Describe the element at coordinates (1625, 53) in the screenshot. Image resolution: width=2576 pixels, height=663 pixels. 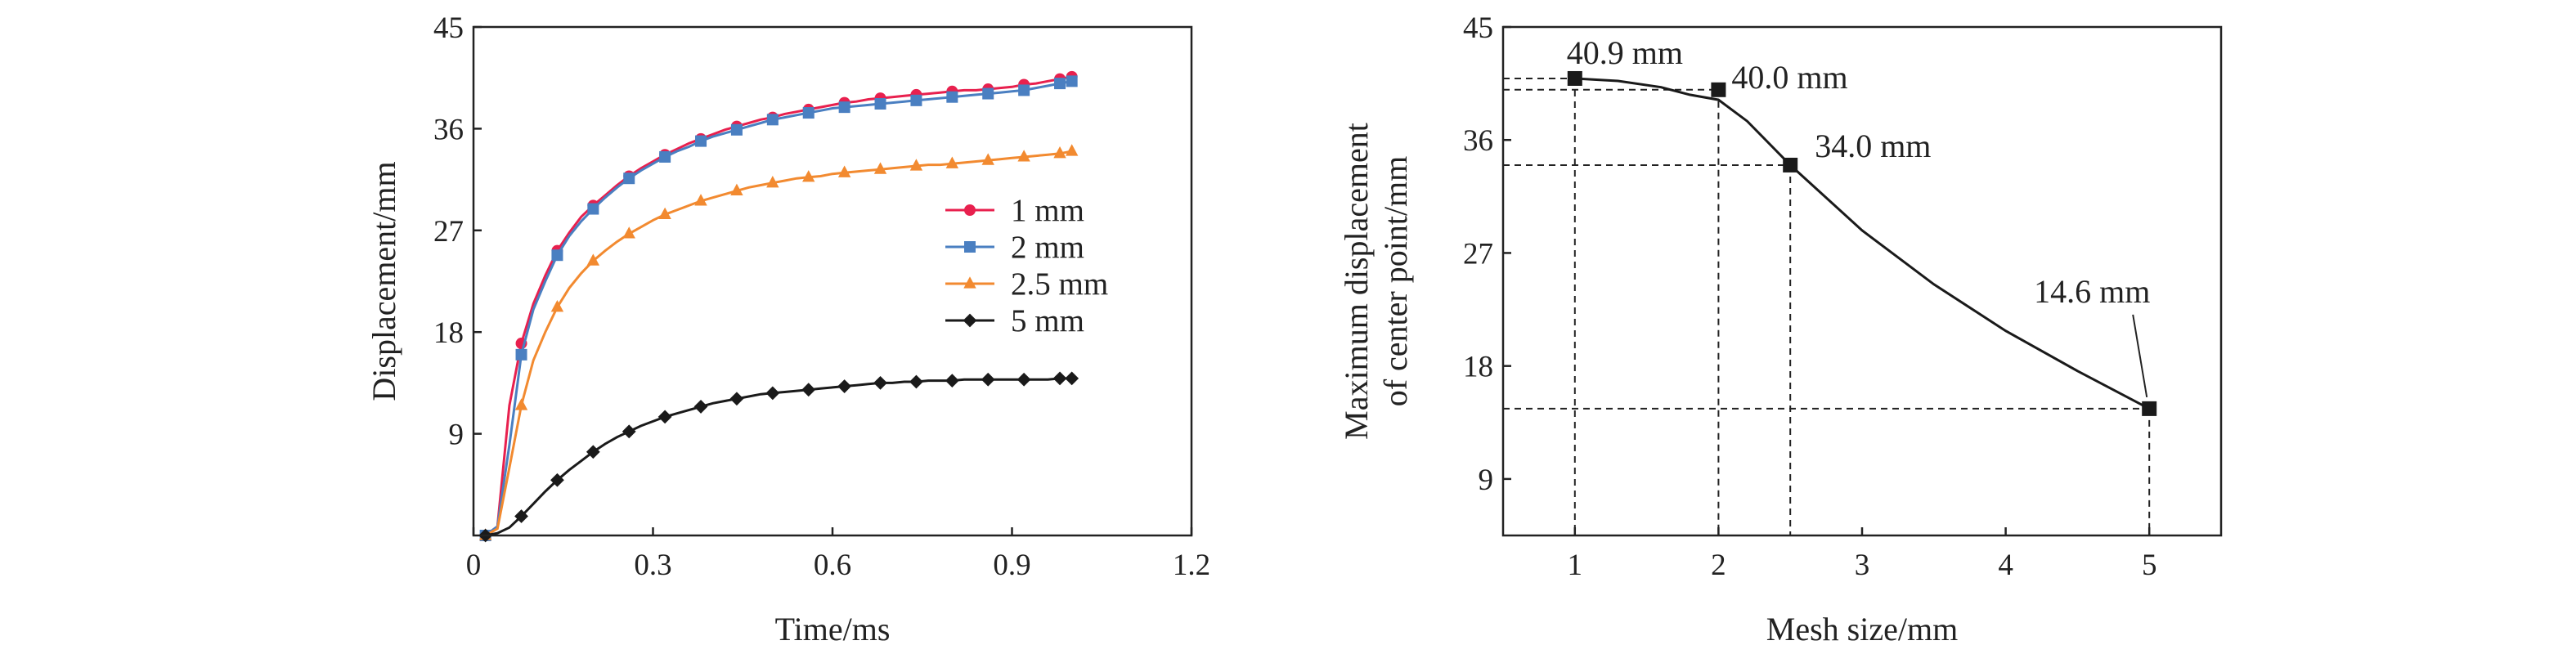
I see `point-label: 40.9 mm` at that location.